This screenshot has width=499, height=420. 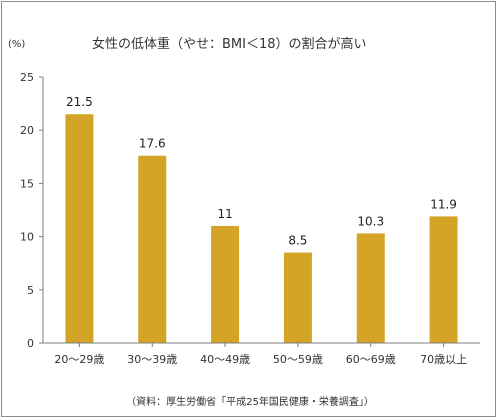 I want to click on y-tick-label: 10, so click(x=27, y=237).